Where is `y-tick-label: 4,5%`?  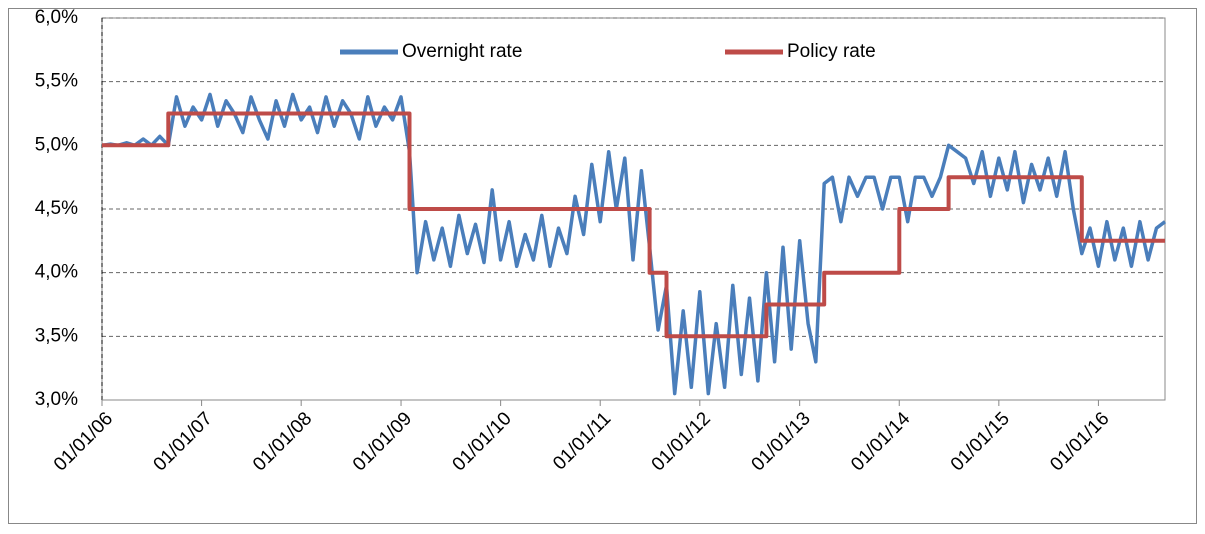
y-tick-label: 4,5% is located at coordinates (56, 208).